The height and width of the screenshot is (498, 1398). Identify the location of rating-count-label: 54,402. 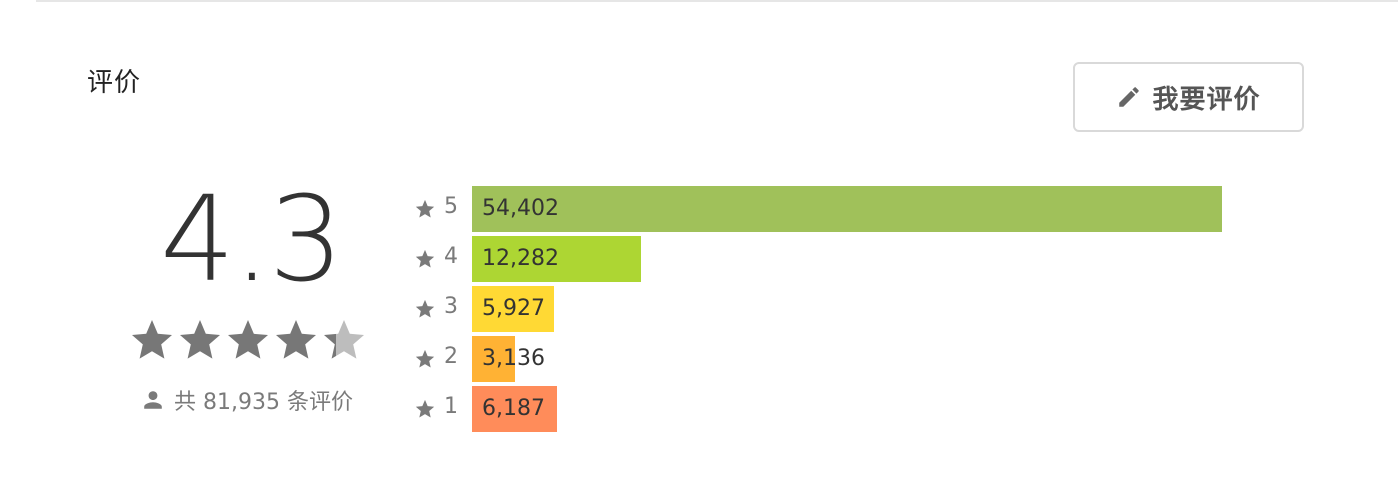
(520, 208).